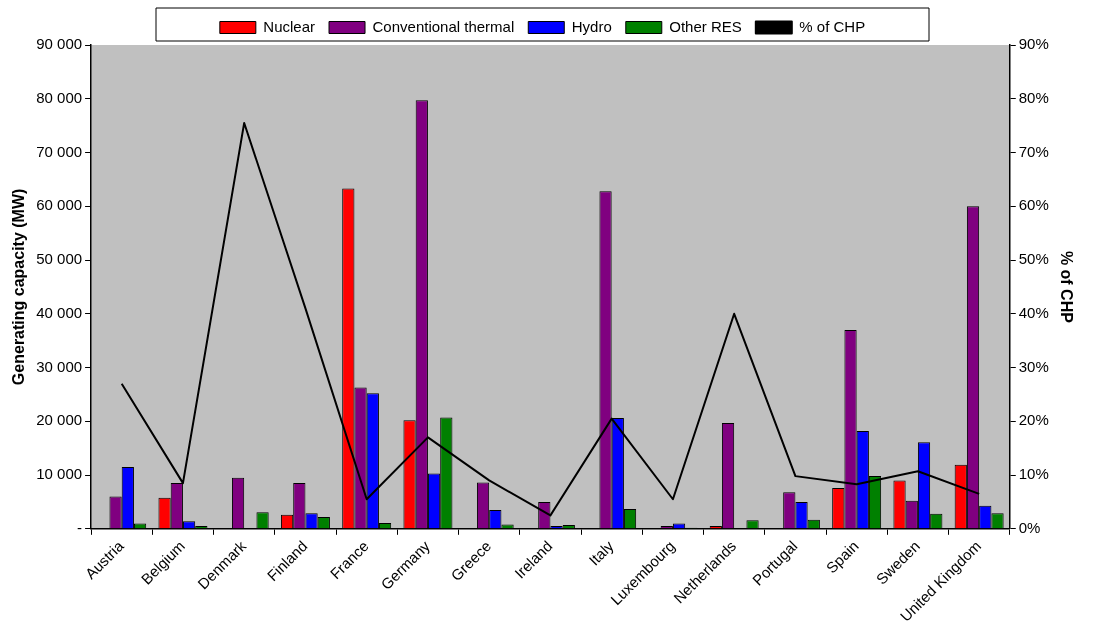 The height and width of the screenshot is (629, 1093). What do you see at coordinates (59, 205) in the screenshot?
I see `y-tick-label: 60 000` at bounding box center [59, 205].